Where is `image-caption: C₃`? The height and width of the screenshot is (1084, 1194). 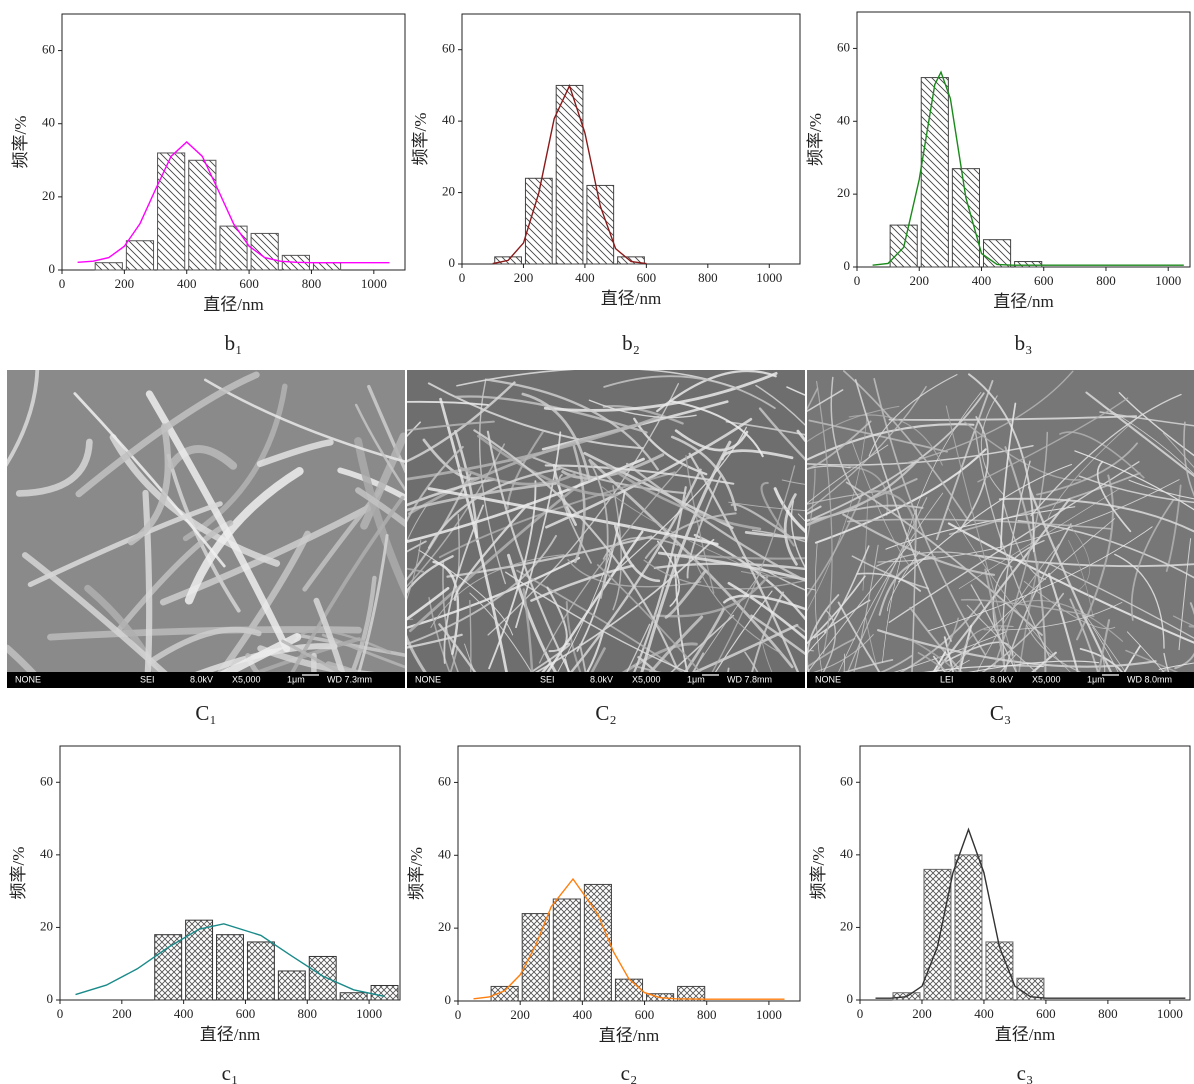 image-caption: C₃ is located at coordinates (1000, 713).